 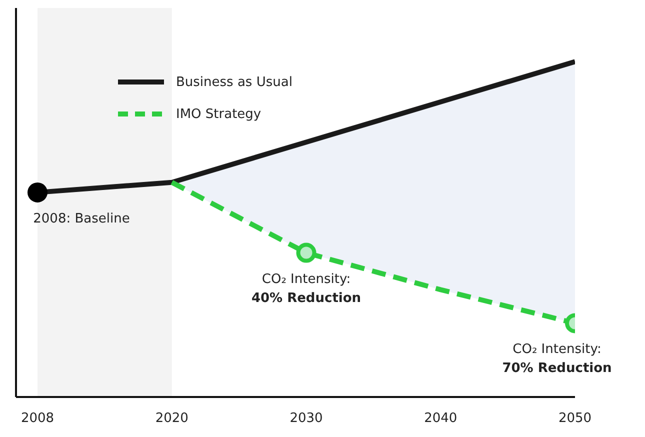 What do you see at coordinates (575, 418) in the screenshot?
I see `x-tick-label: 2050` at bounding box center [575, 418].